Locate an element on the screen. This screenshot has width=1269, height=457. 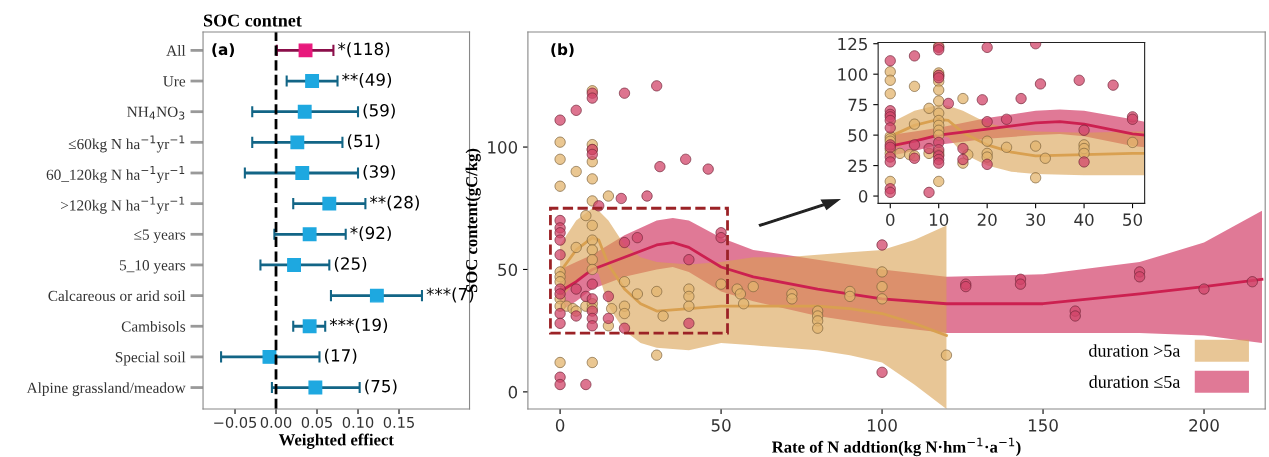
y-tick-label: 60_120kg N ha$^{−1}$yr$^{−1}$ is located at coordinates (115, 175).